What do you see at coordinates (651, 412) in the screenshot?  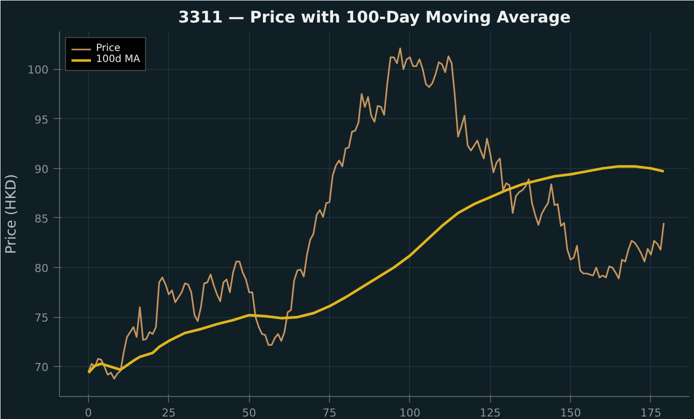 I see `x-tick-label: 175` at bounding box center [651, 412].